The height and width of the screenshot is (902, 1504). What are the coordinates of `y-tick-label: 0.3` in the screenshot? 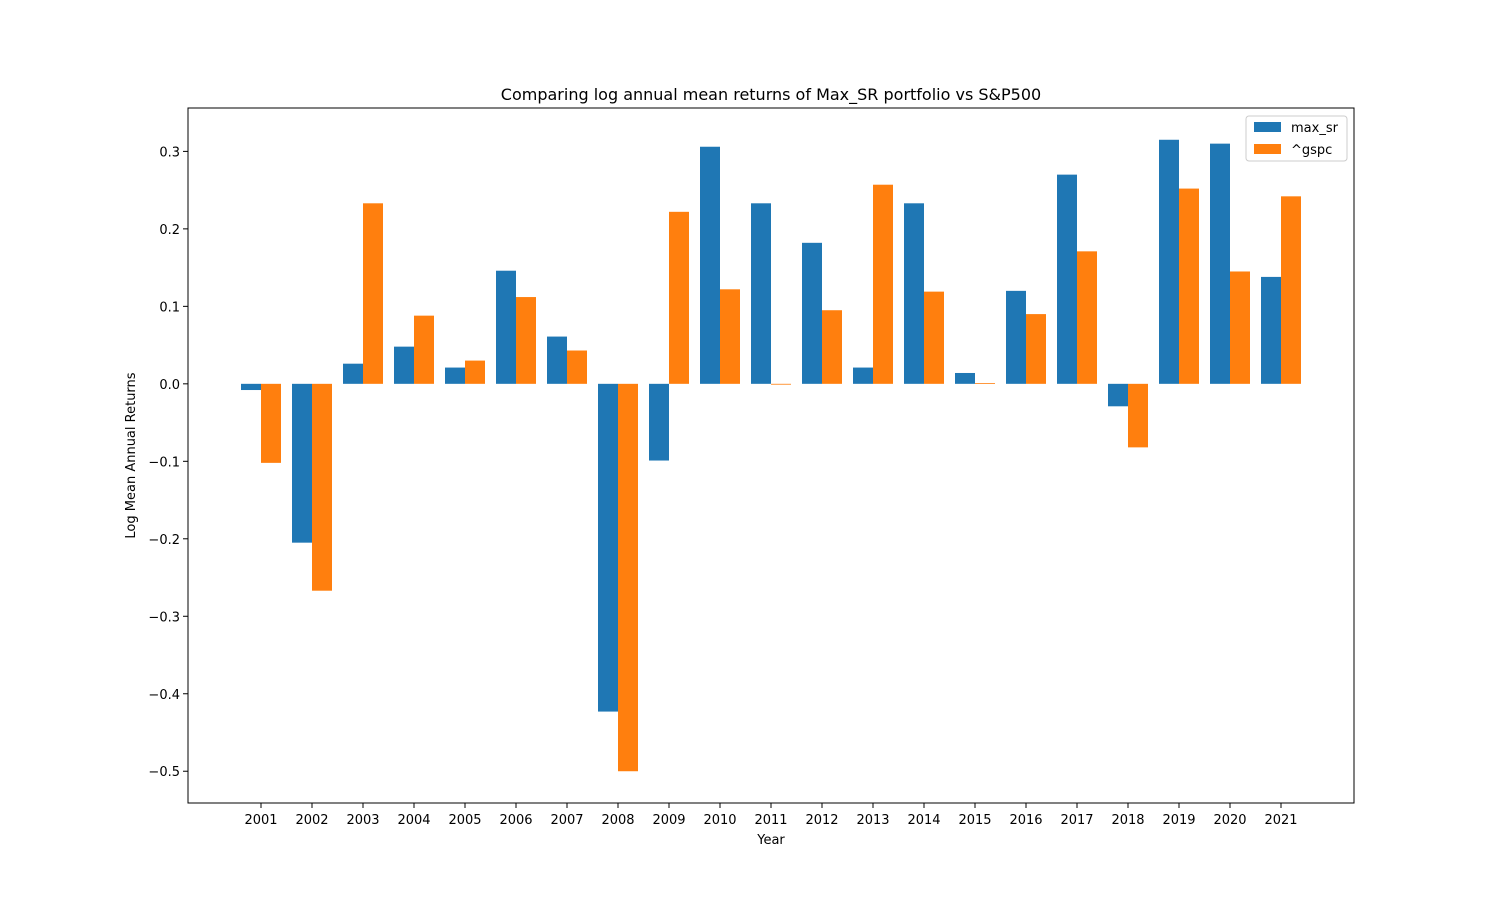 It's located at (169, 152).